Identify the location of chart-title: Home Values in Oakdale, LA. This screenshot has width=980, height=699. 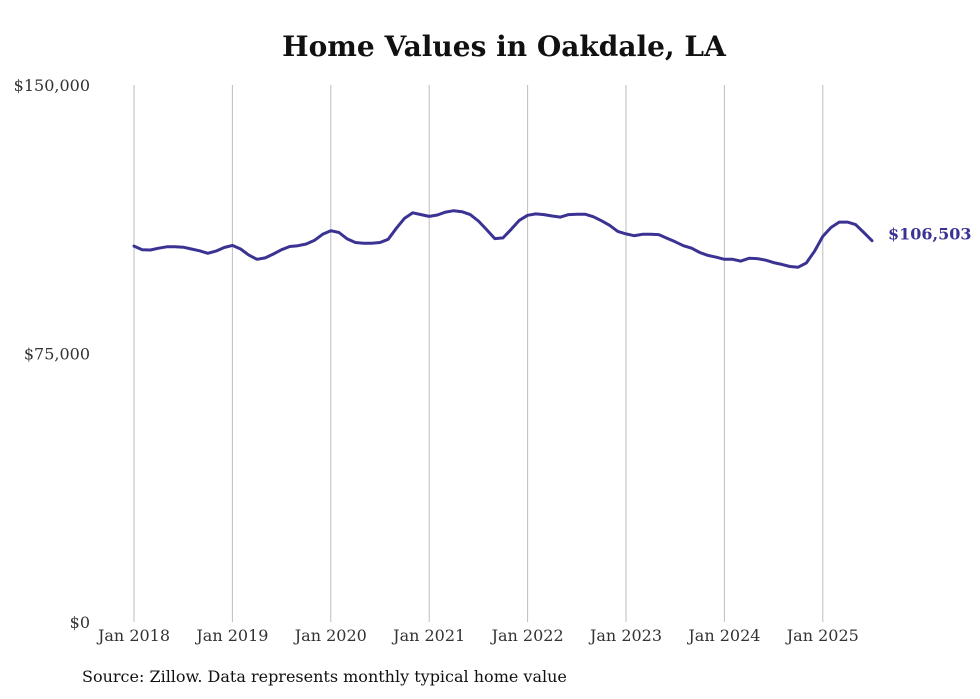
(504, 46).